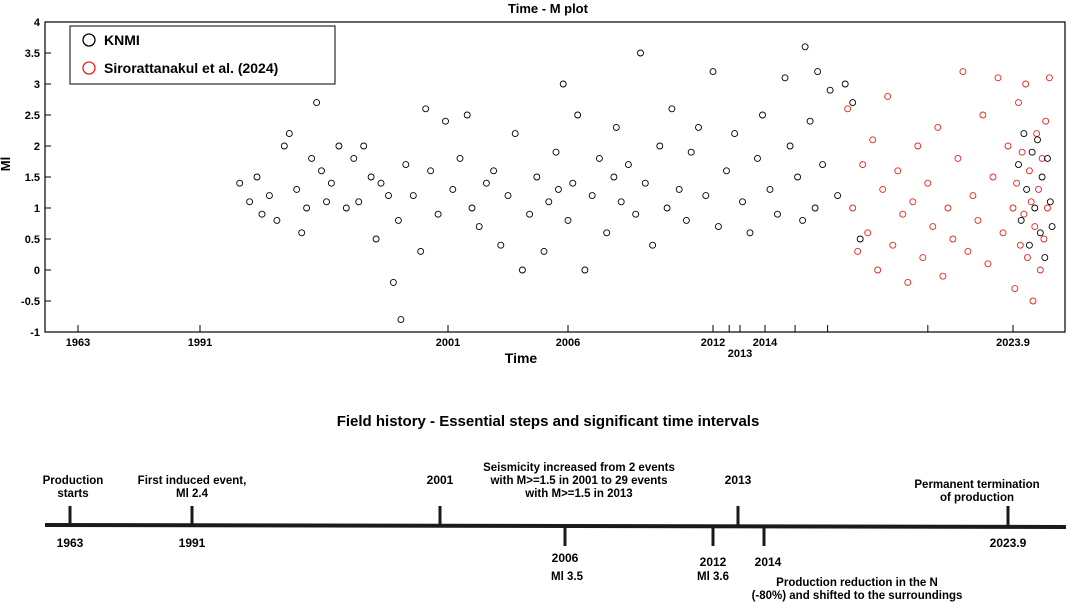 The image size is (1068, 603). I want to click on x-tick-label: 2013, so click(740, 354).